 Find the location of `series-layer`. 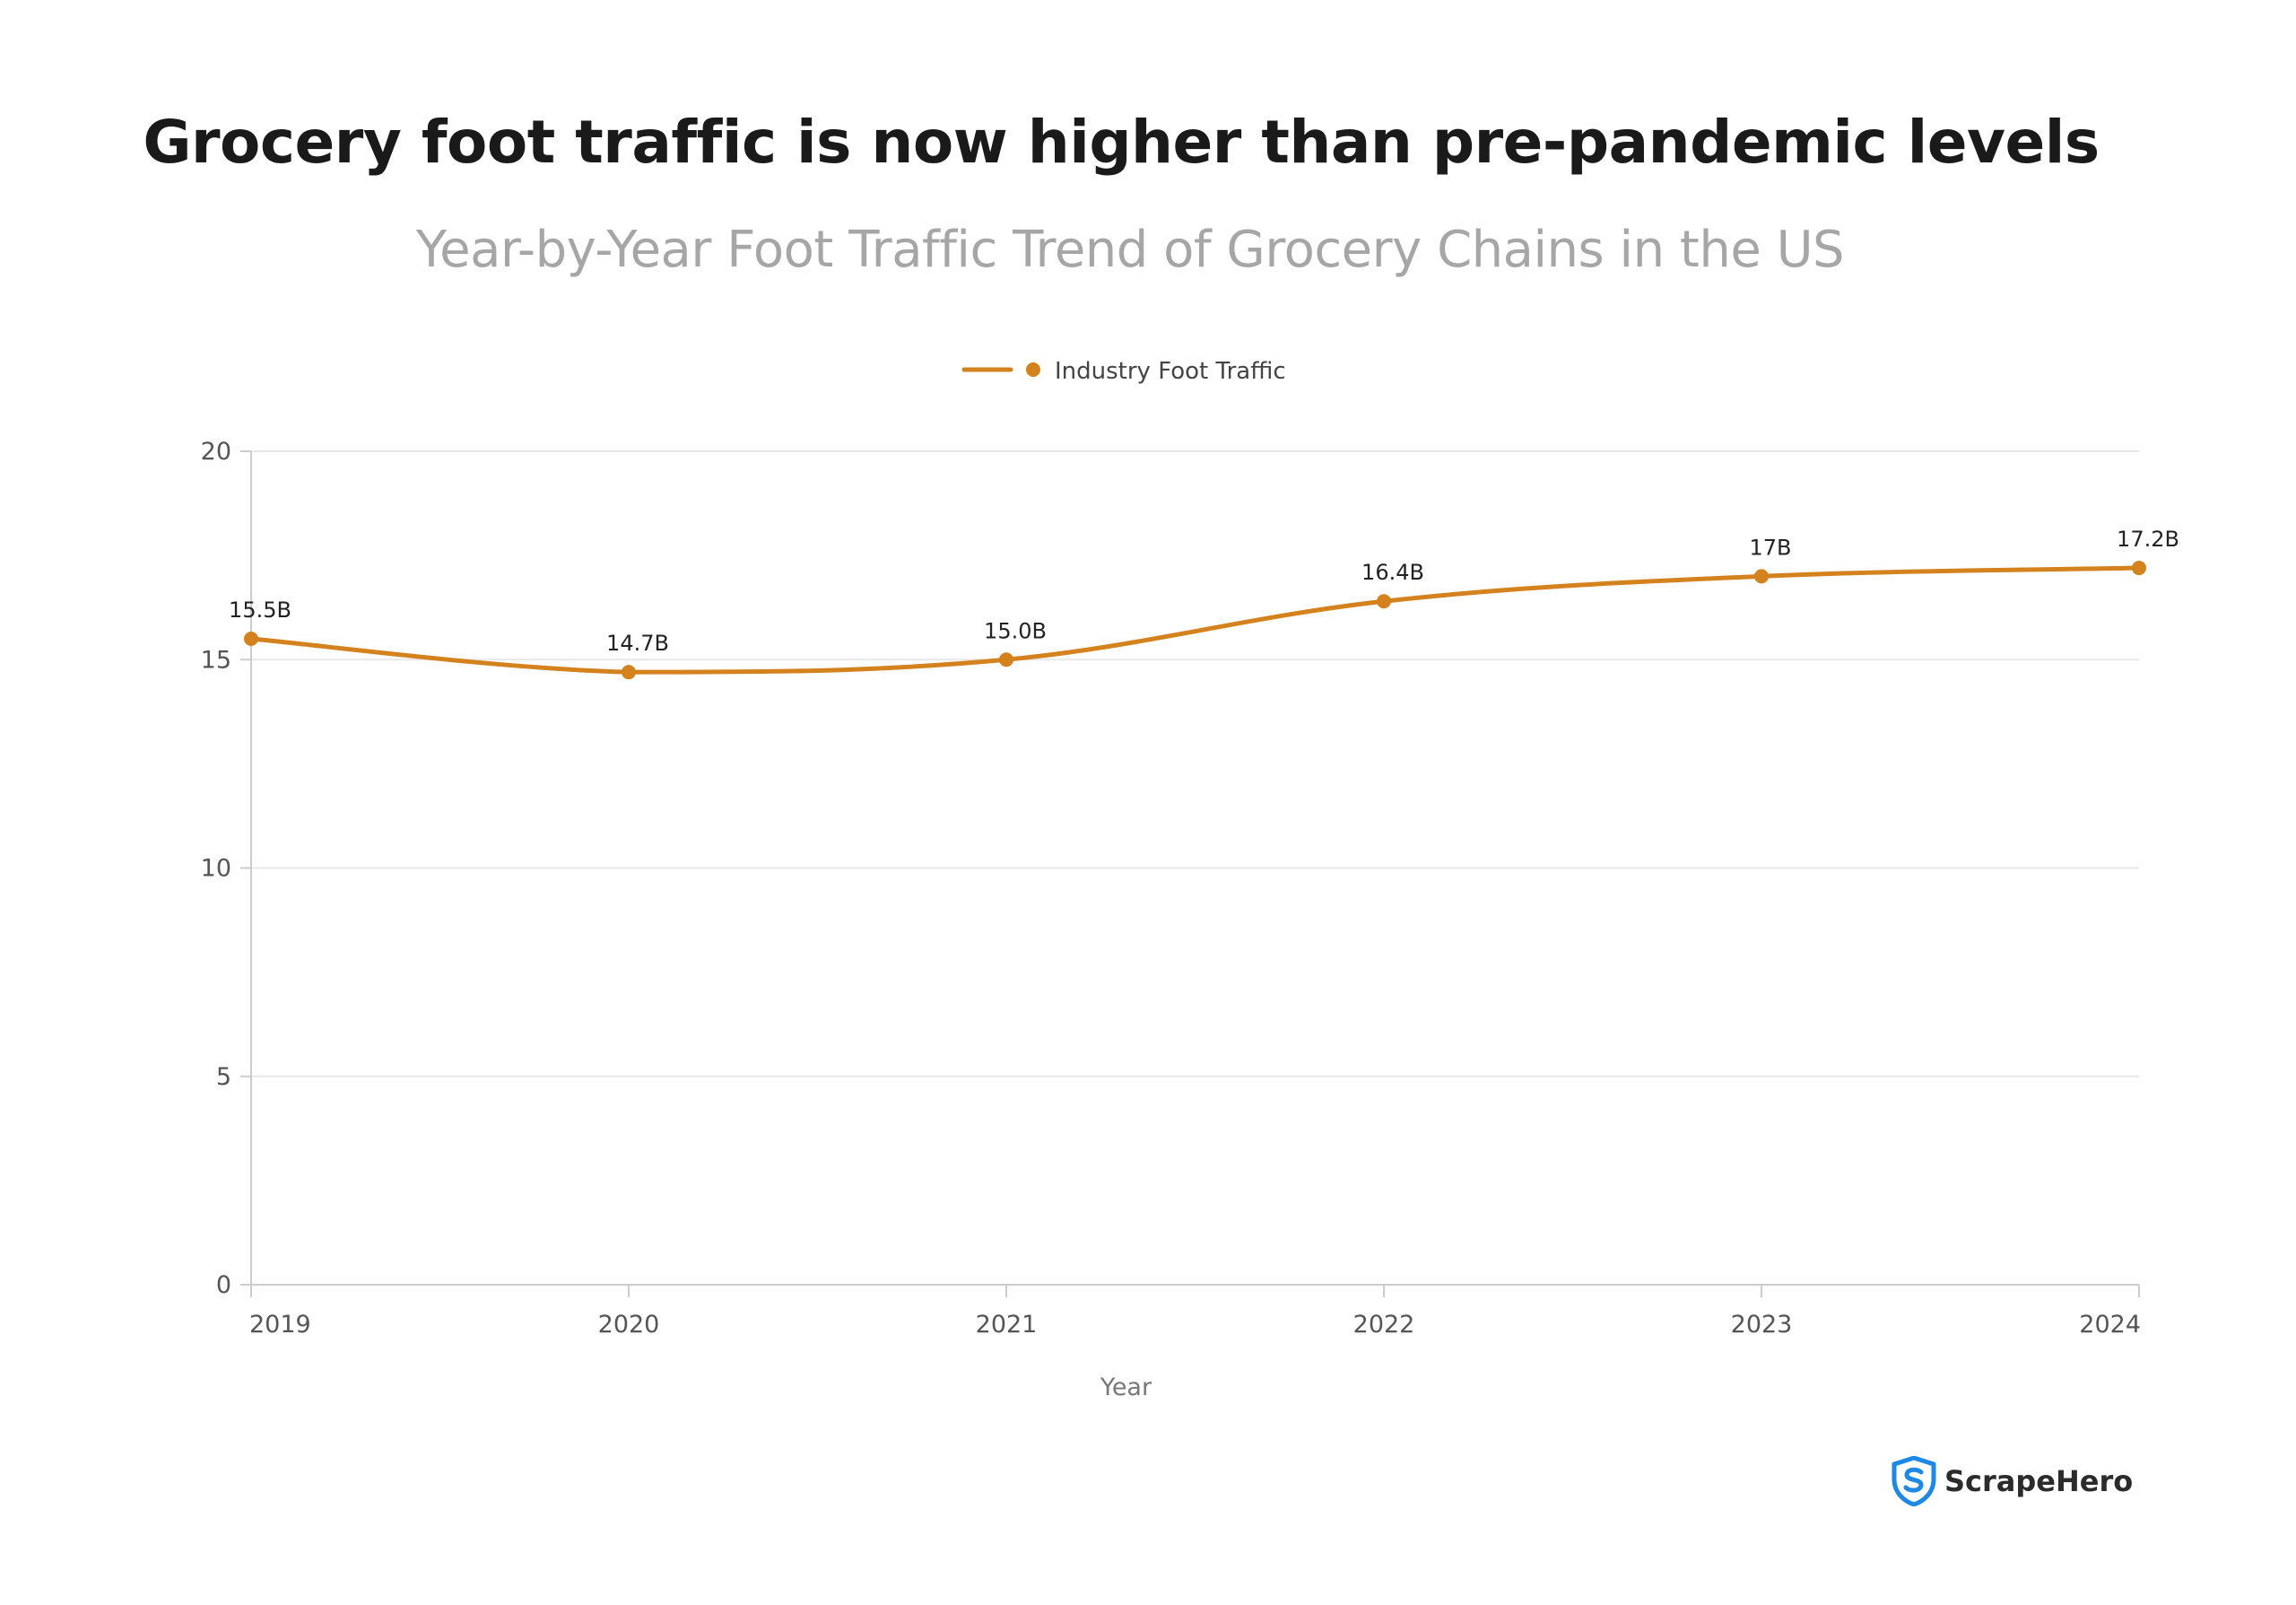

series-layer is located at coordinates (1195, 620).